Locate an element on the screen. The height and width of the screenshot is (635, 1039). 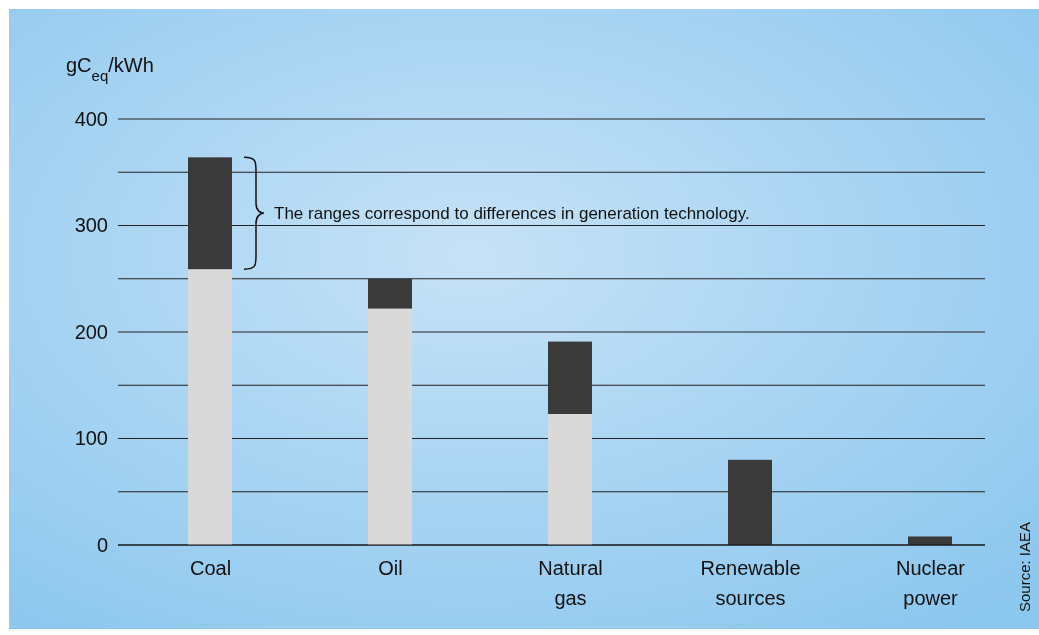
x-tick-label: Renewable sources is located at coordinates (750, 583).